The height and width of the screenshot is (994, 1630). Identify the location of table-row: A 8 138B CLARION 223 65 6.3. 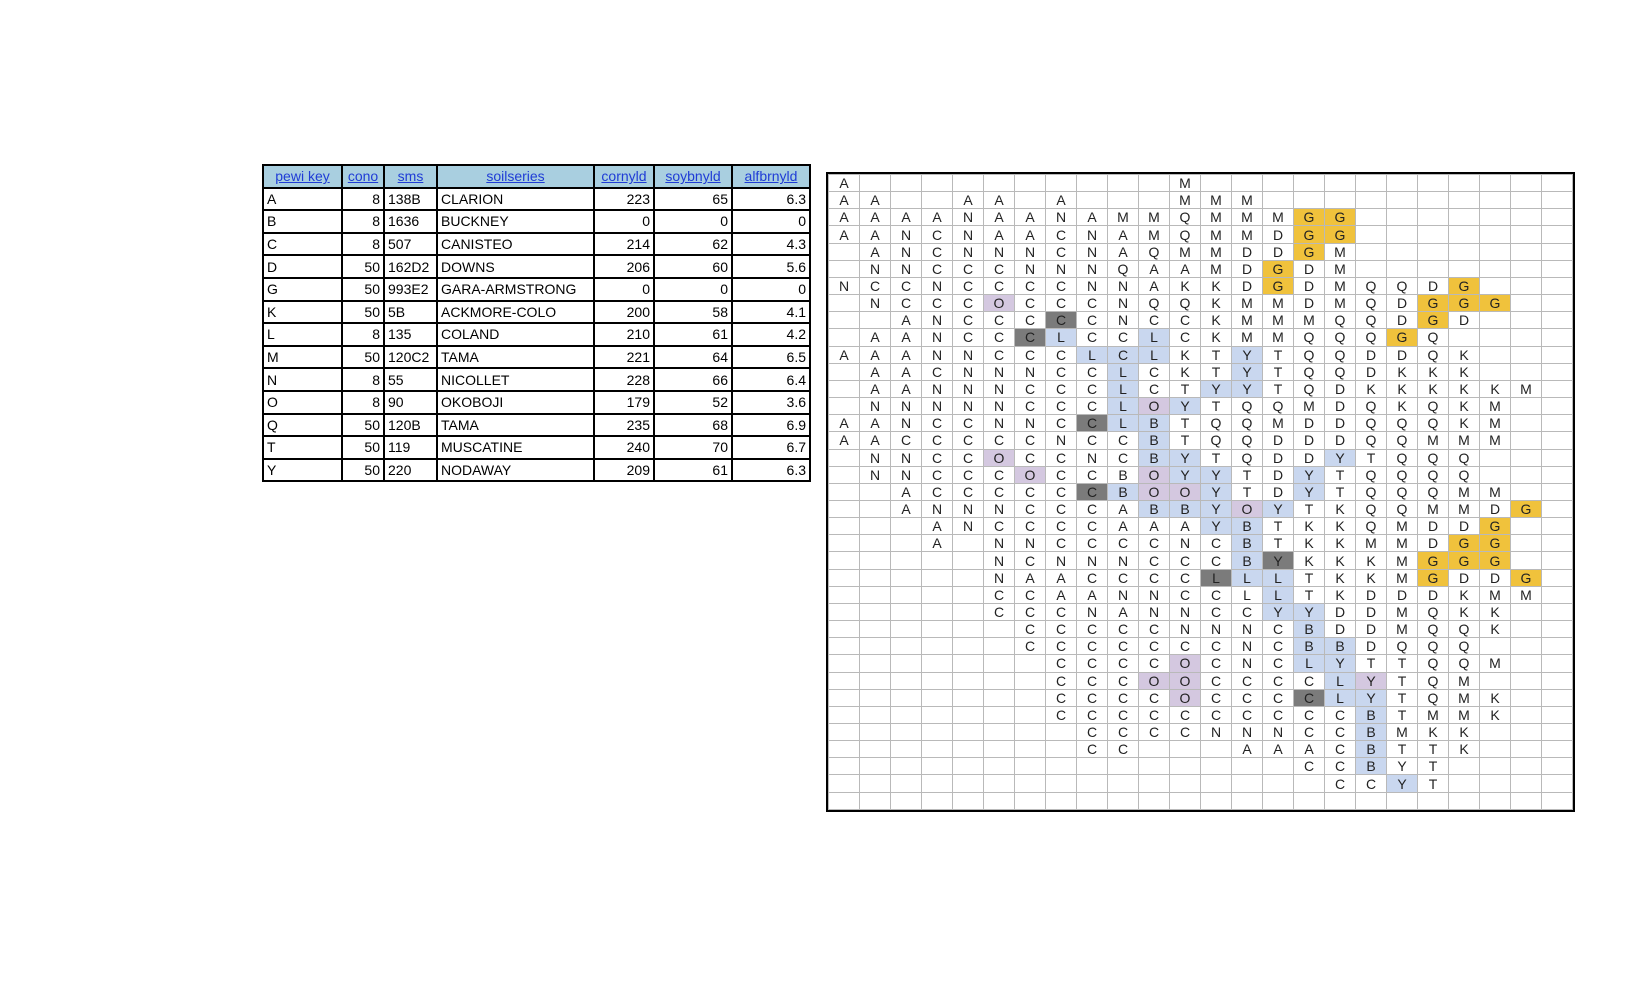
(536, 199).